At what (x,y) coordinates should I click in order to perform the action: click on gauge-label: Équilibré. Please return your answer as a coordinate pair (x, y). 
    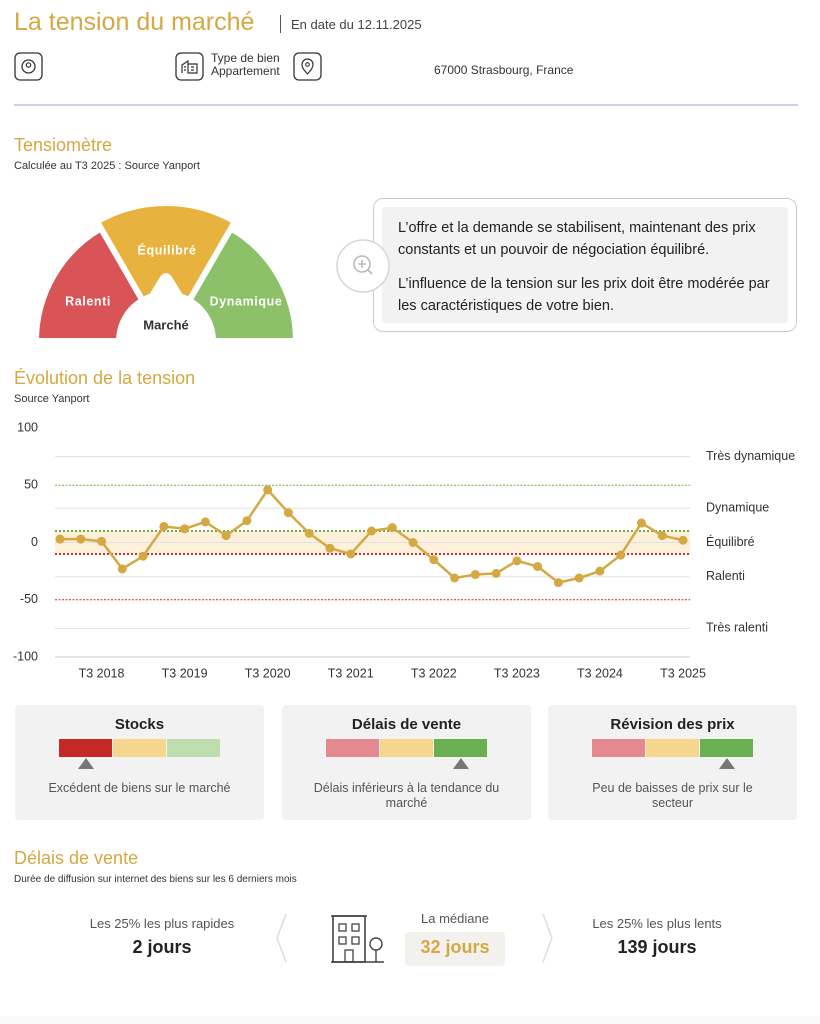
    Looking at the image, I should click on (167, 249).